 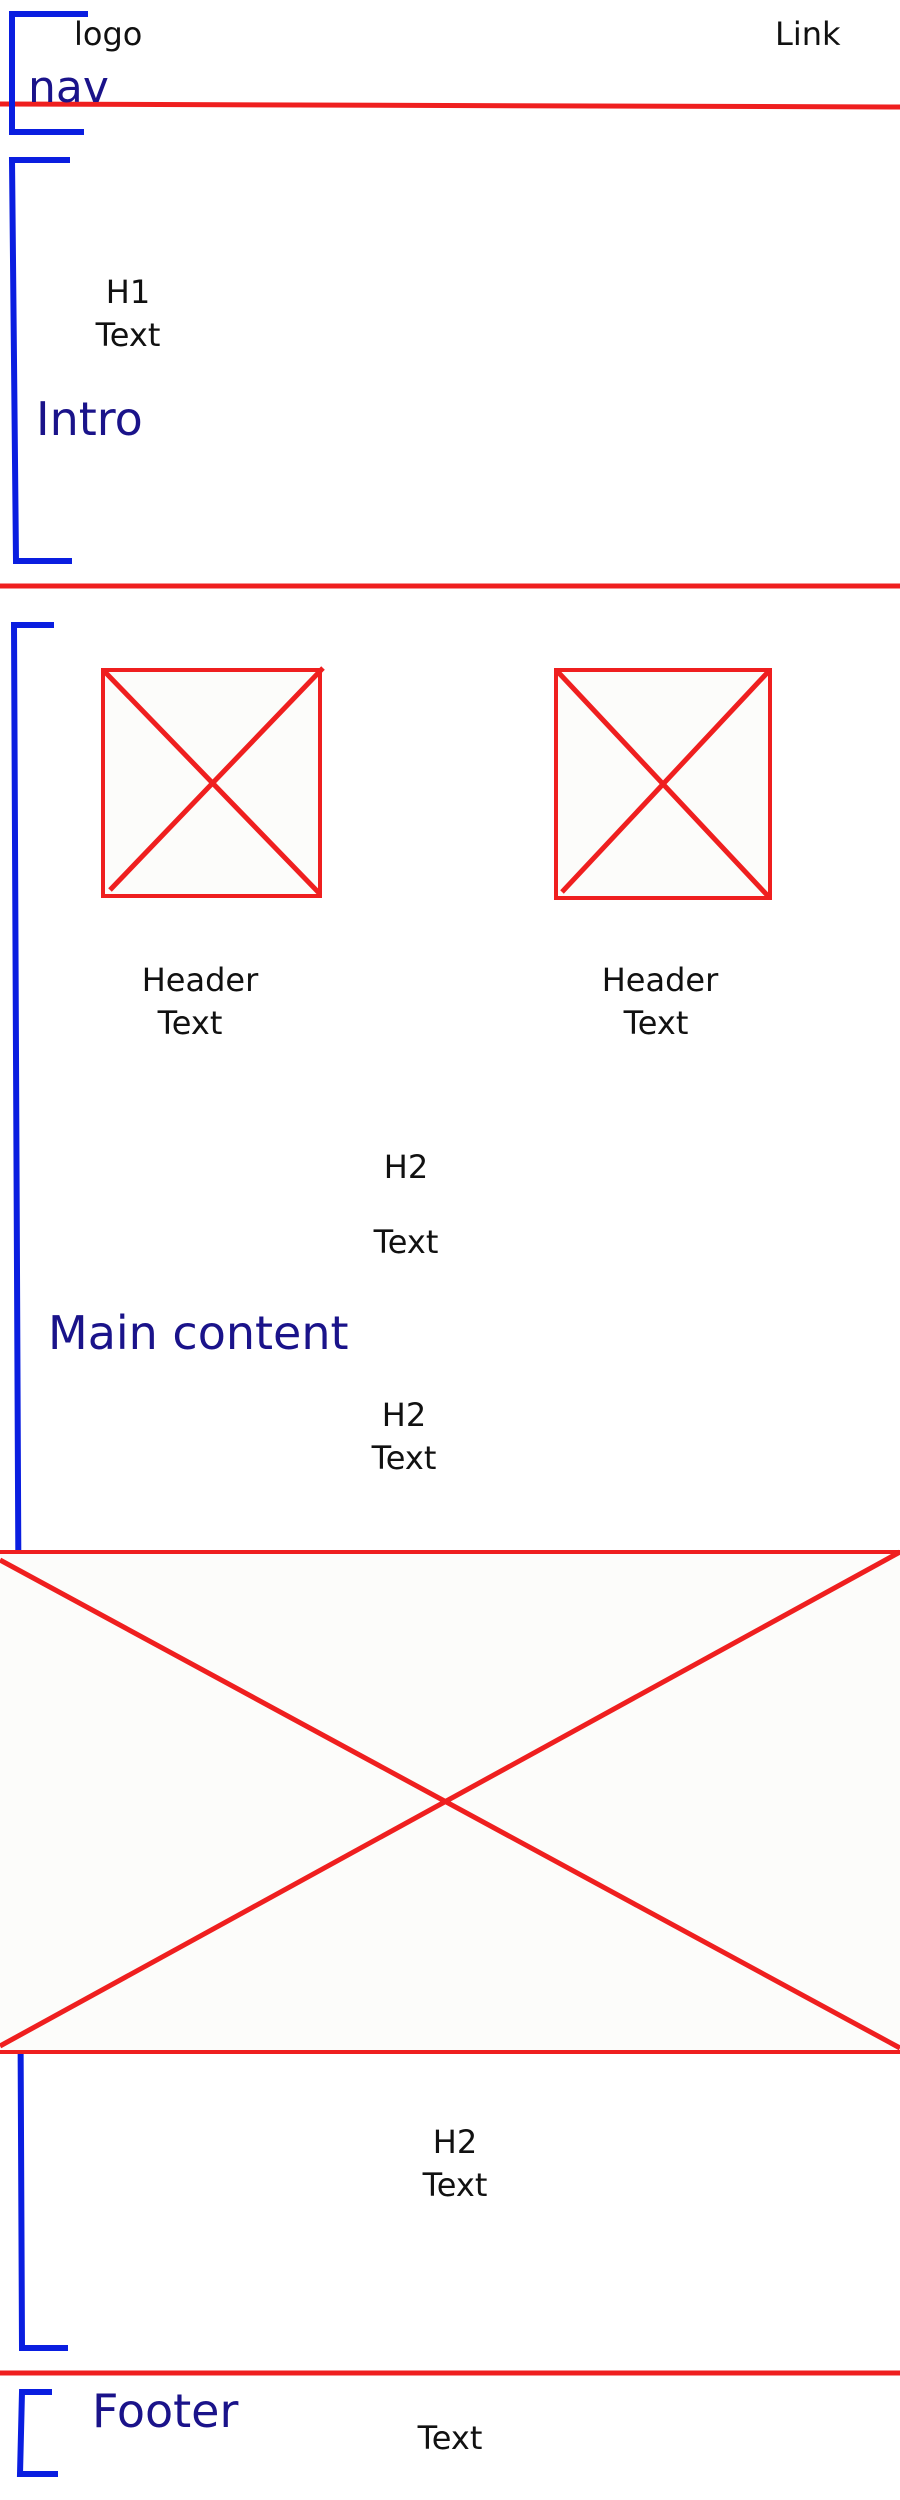 I want to click on footer-section-label: Footer, so click(x=165, y=2411).